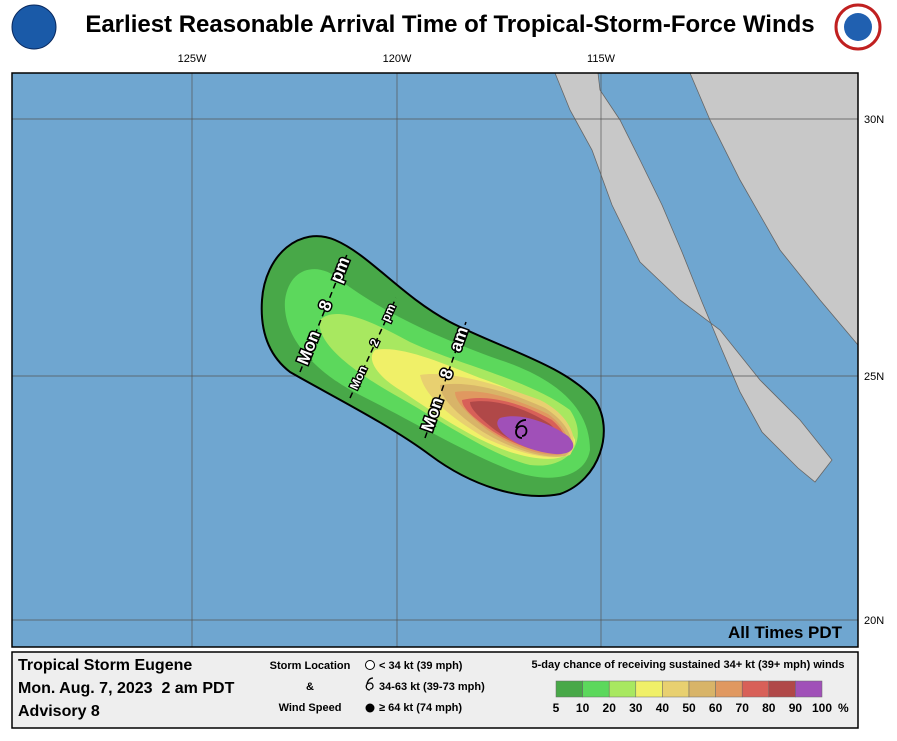 The image size is (897, 741). I want to click on lat-label: 20N, so click(874, 621).